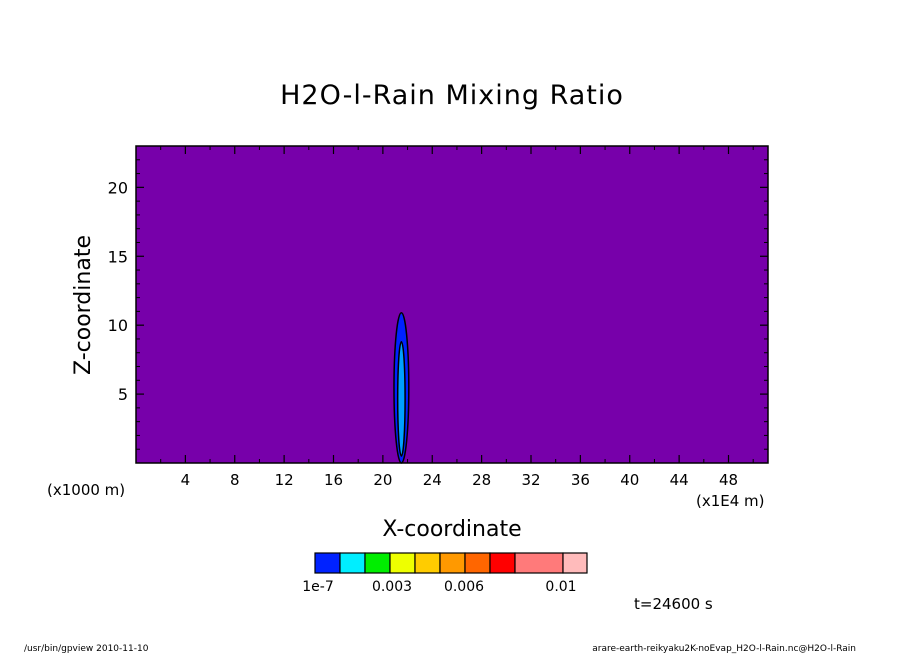  What do you see at coordinates (673, 604) in the screenshot?
I see `time-stamp: t=24600 s` at bounding box center [673, 604].